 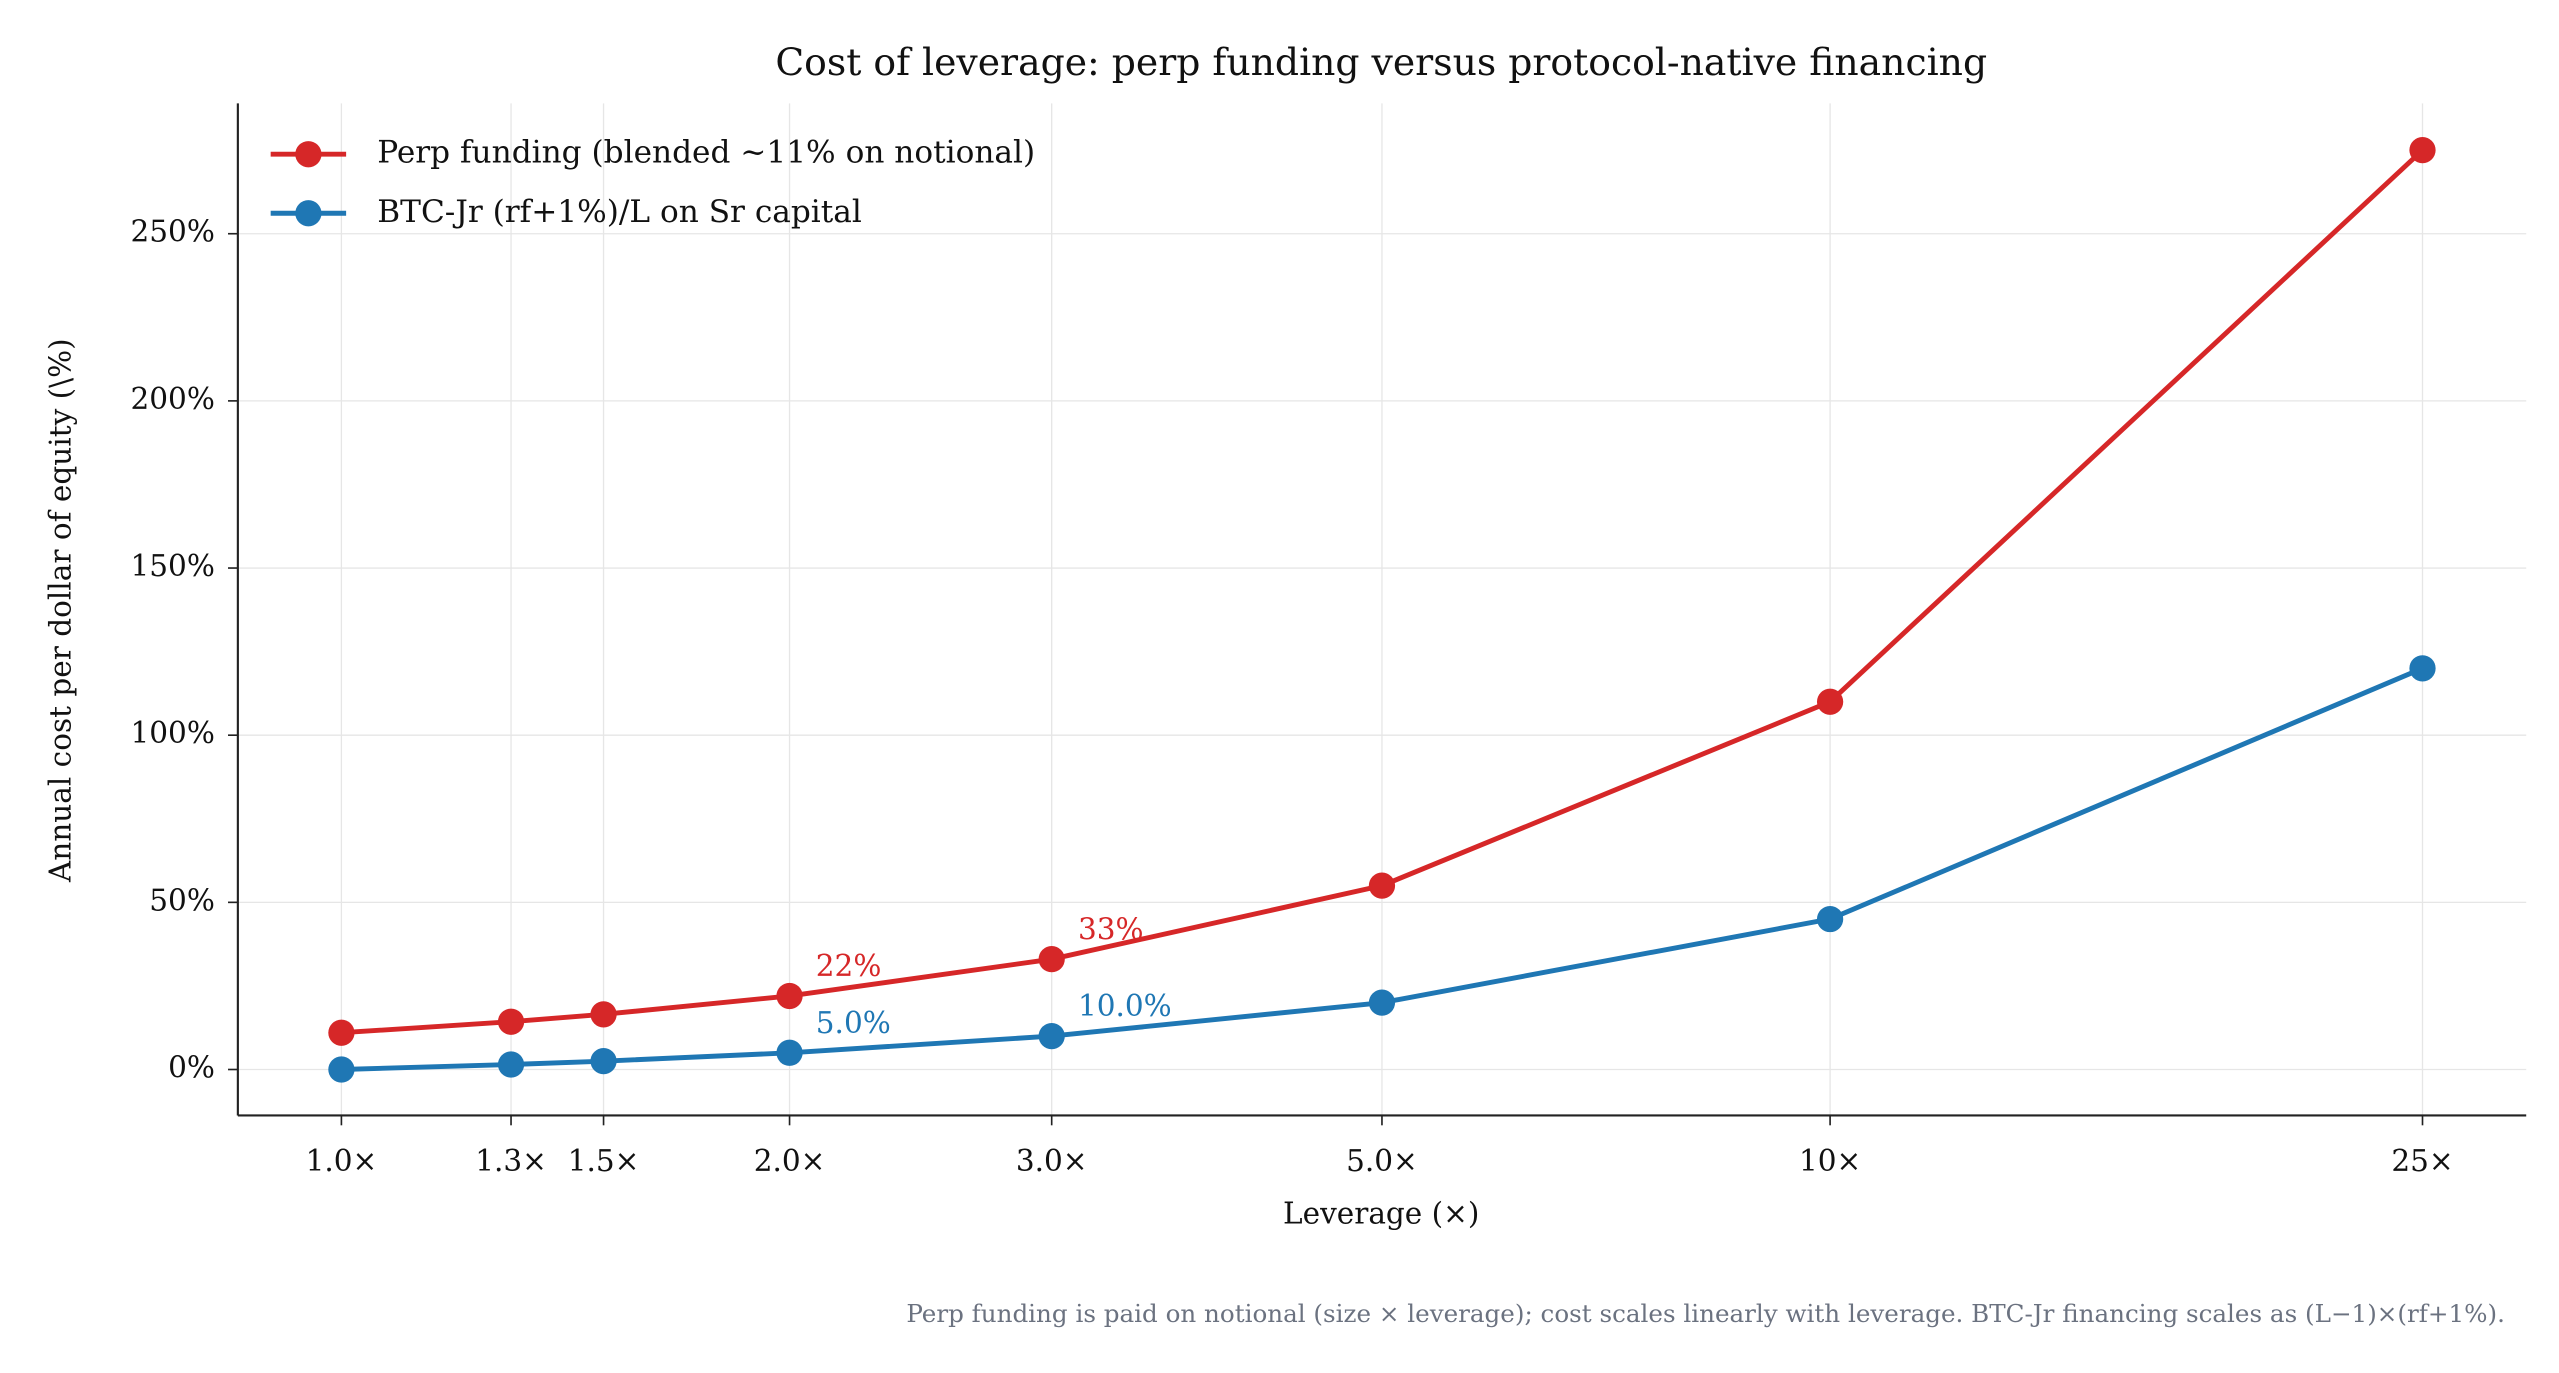 I want to click on y-tick-label: 200%, so click(x=173, y=399).